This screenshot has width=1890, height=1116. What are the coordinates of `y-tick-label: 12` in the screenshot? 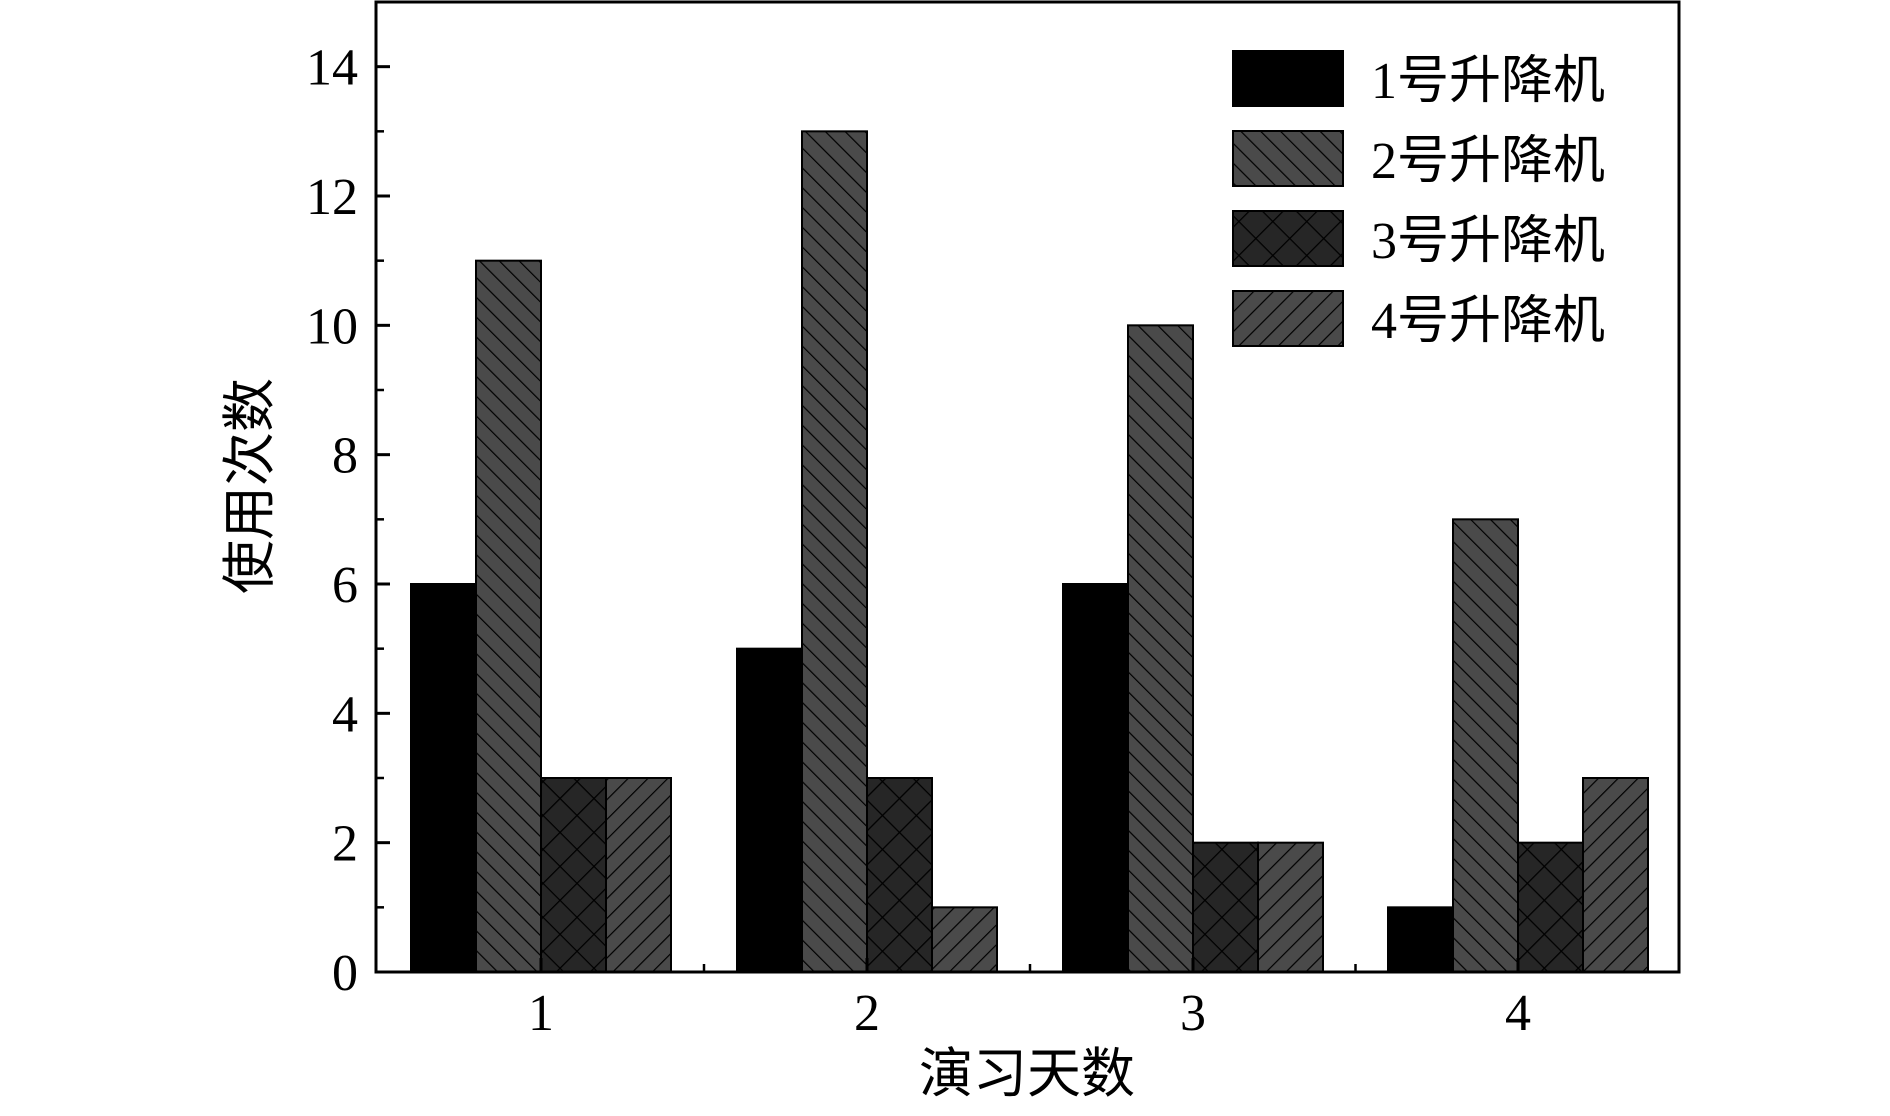 It's located at (332, 197).